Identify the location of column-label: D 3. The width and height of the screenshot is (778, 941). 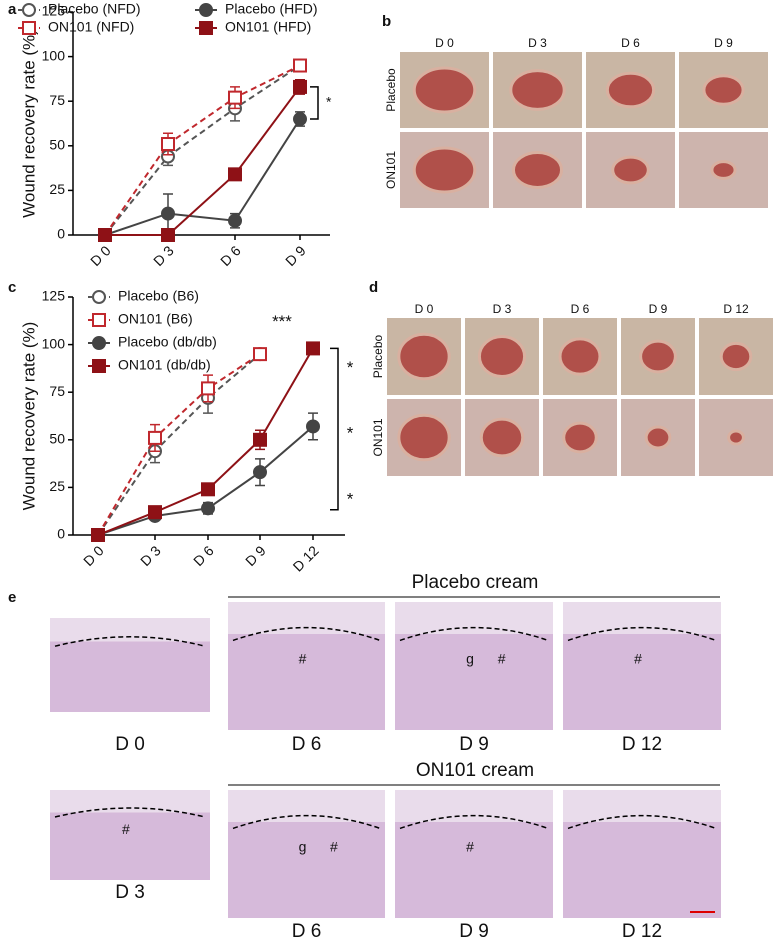
(502, 309).